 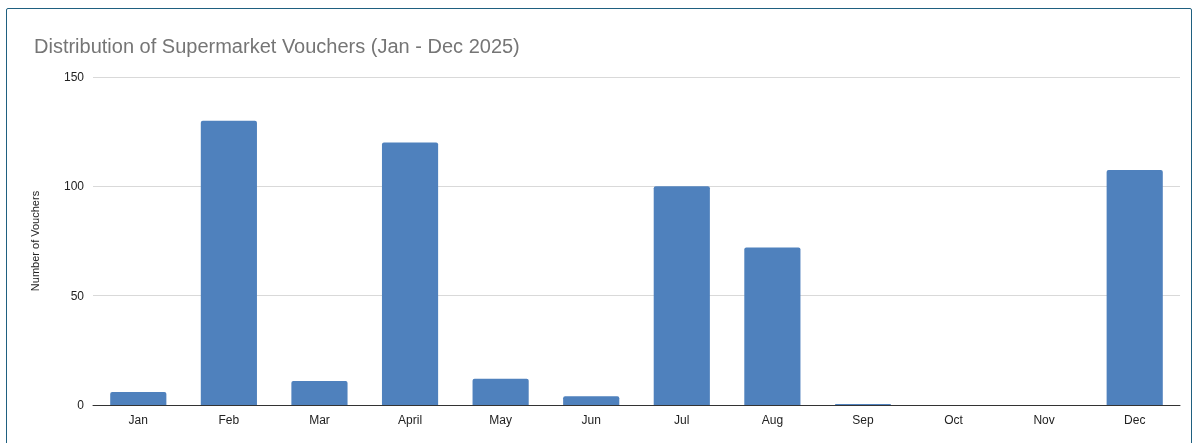 What do you see at coordinates (277, 46) in the screenshot?
I see `chart-title: Distribution of Supermarket Vouchers (Jan - Dec 2025)` at bounding box center [277, 46].